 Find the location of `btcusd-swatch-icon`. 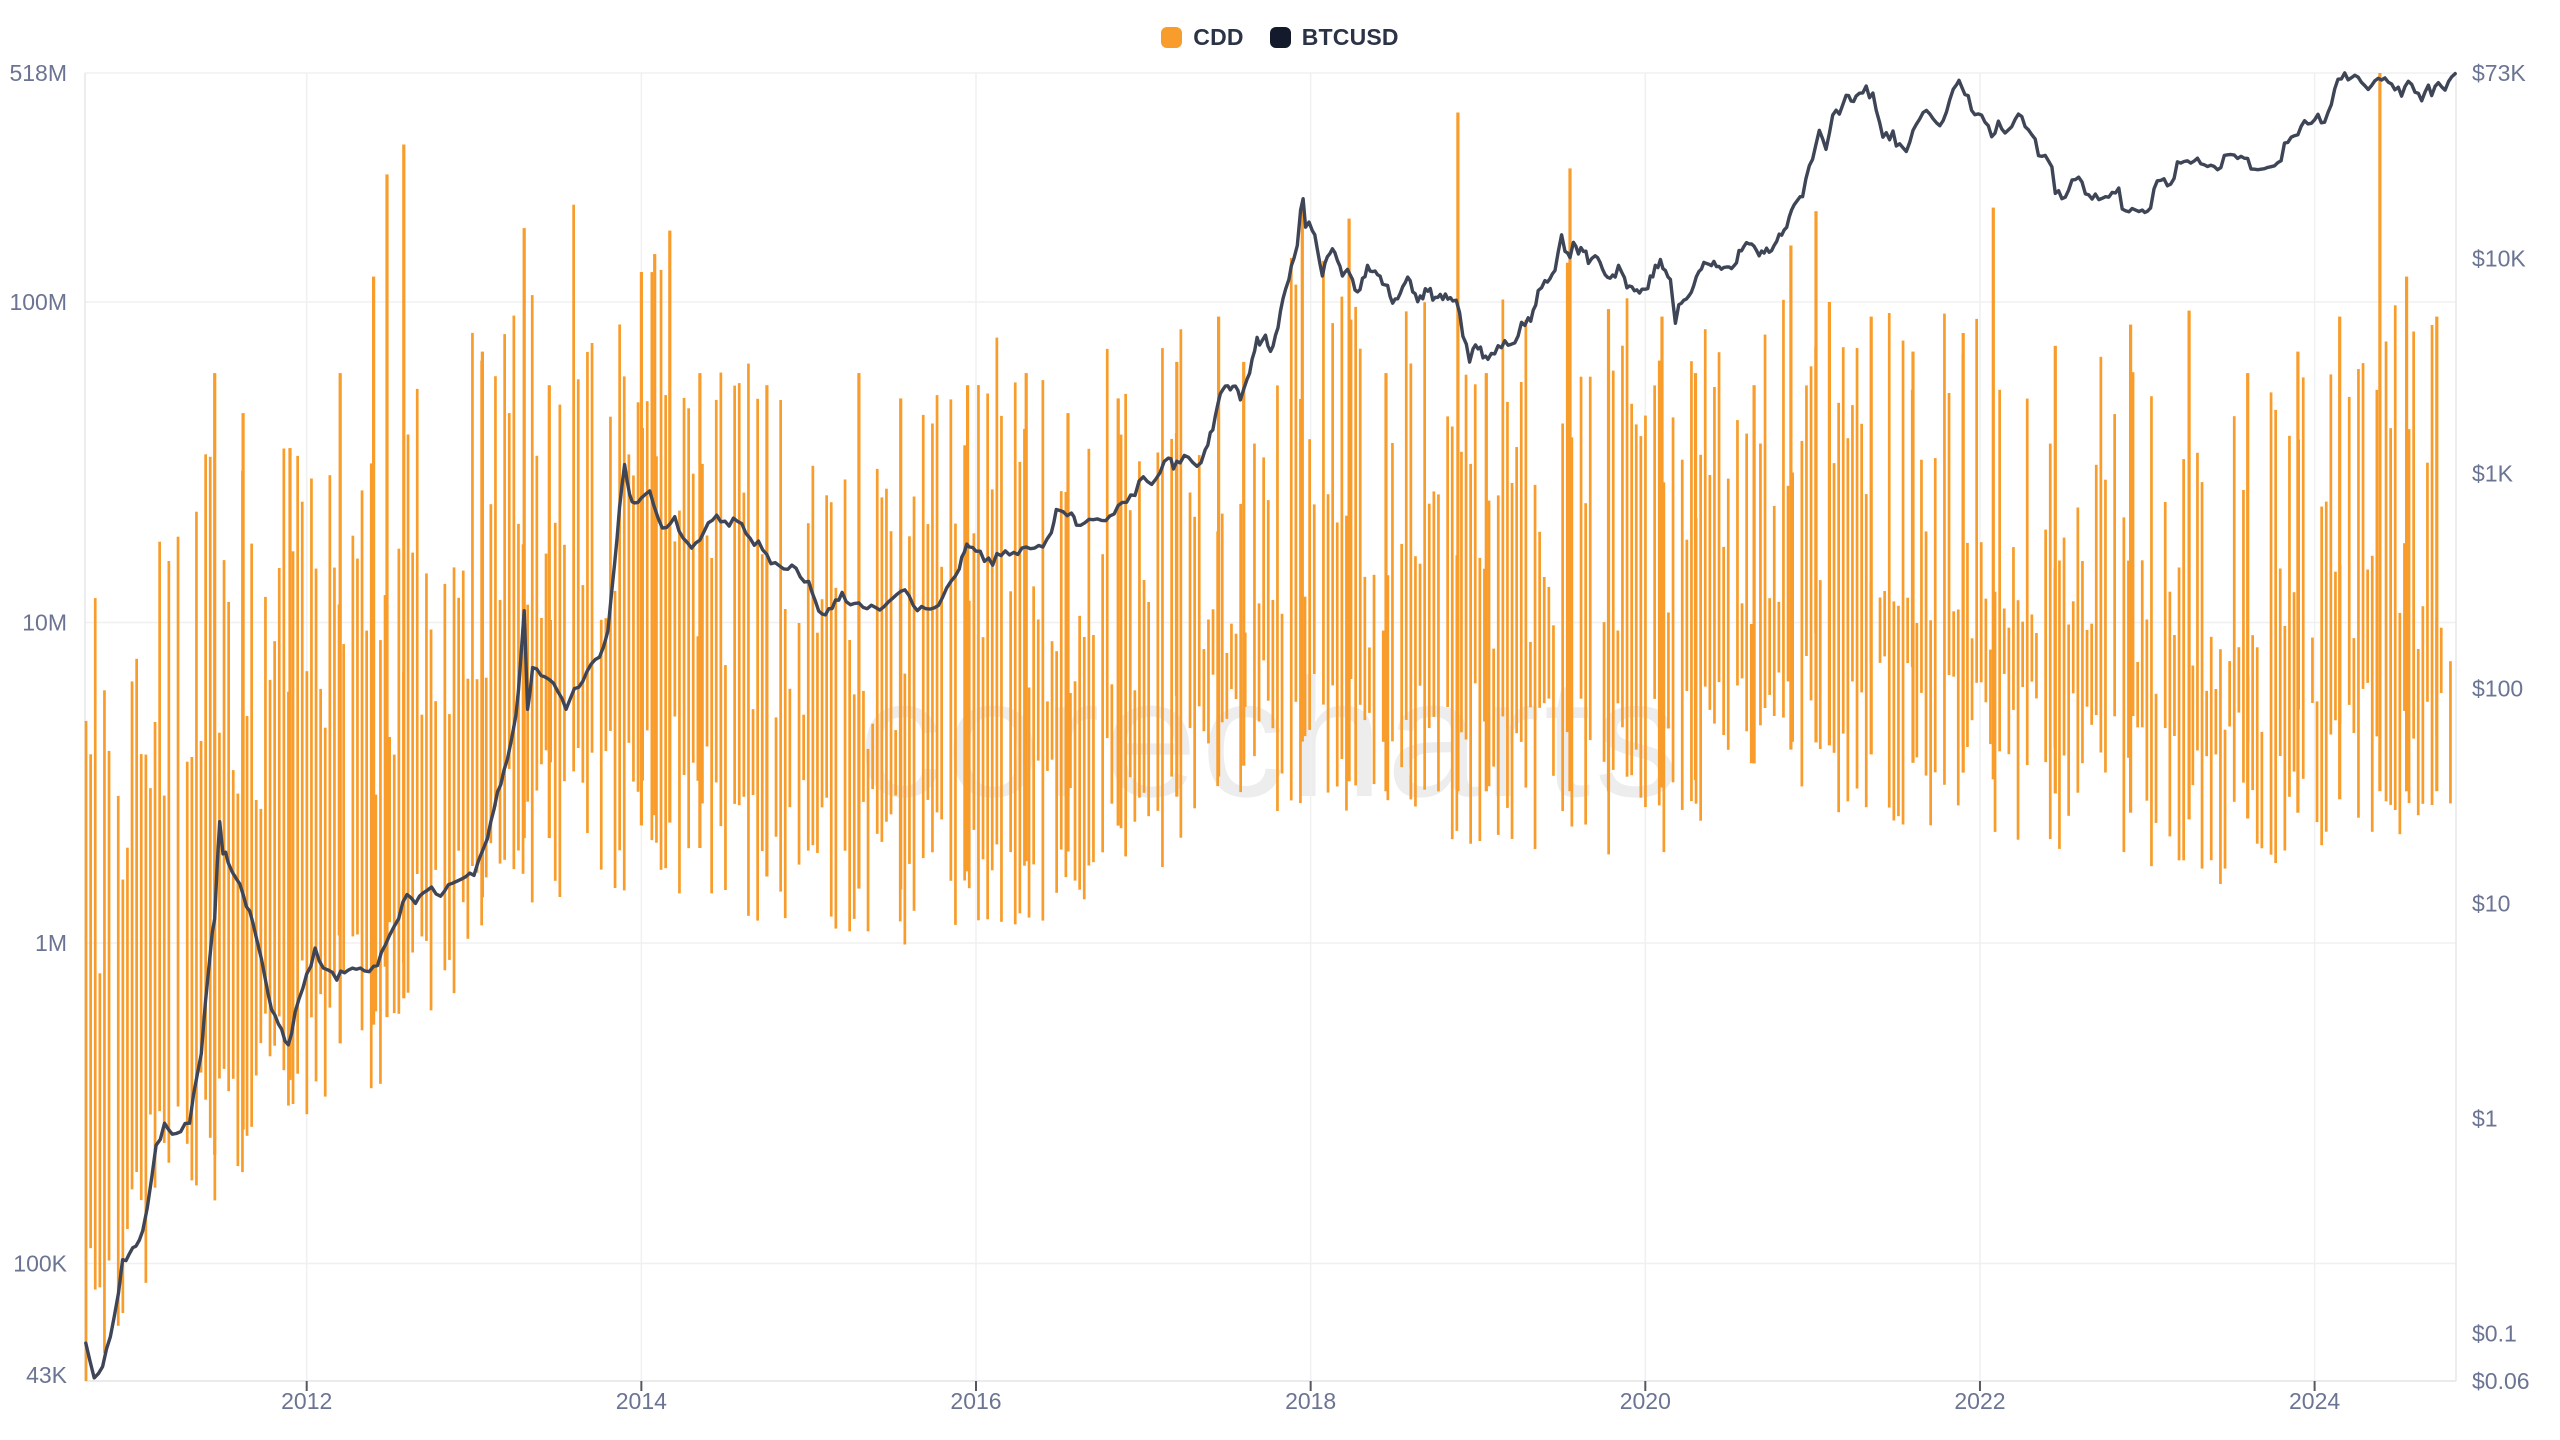

btcusd-swatch-icon is located at coordinates (1280, 37).